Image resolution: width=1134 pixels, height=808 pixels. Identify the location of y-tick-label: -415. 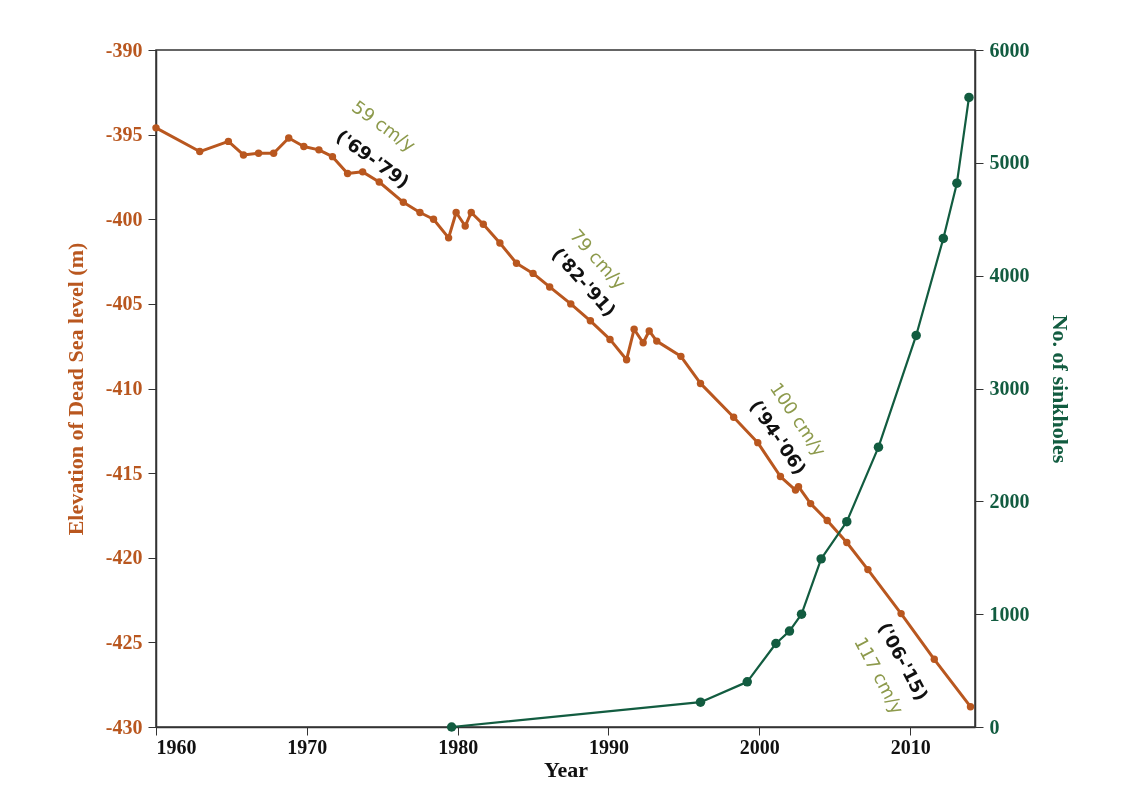
(124, 472).